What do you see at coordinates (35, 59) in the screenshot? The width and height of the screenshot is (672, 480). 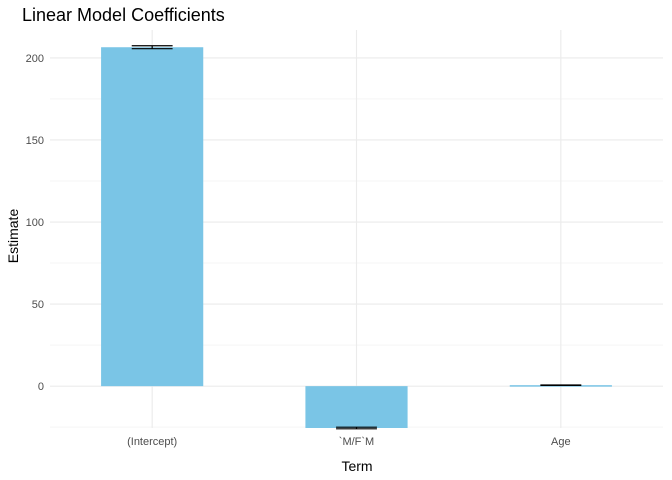 I see `y-tick-label: 200` at bounding box center [35, 59].